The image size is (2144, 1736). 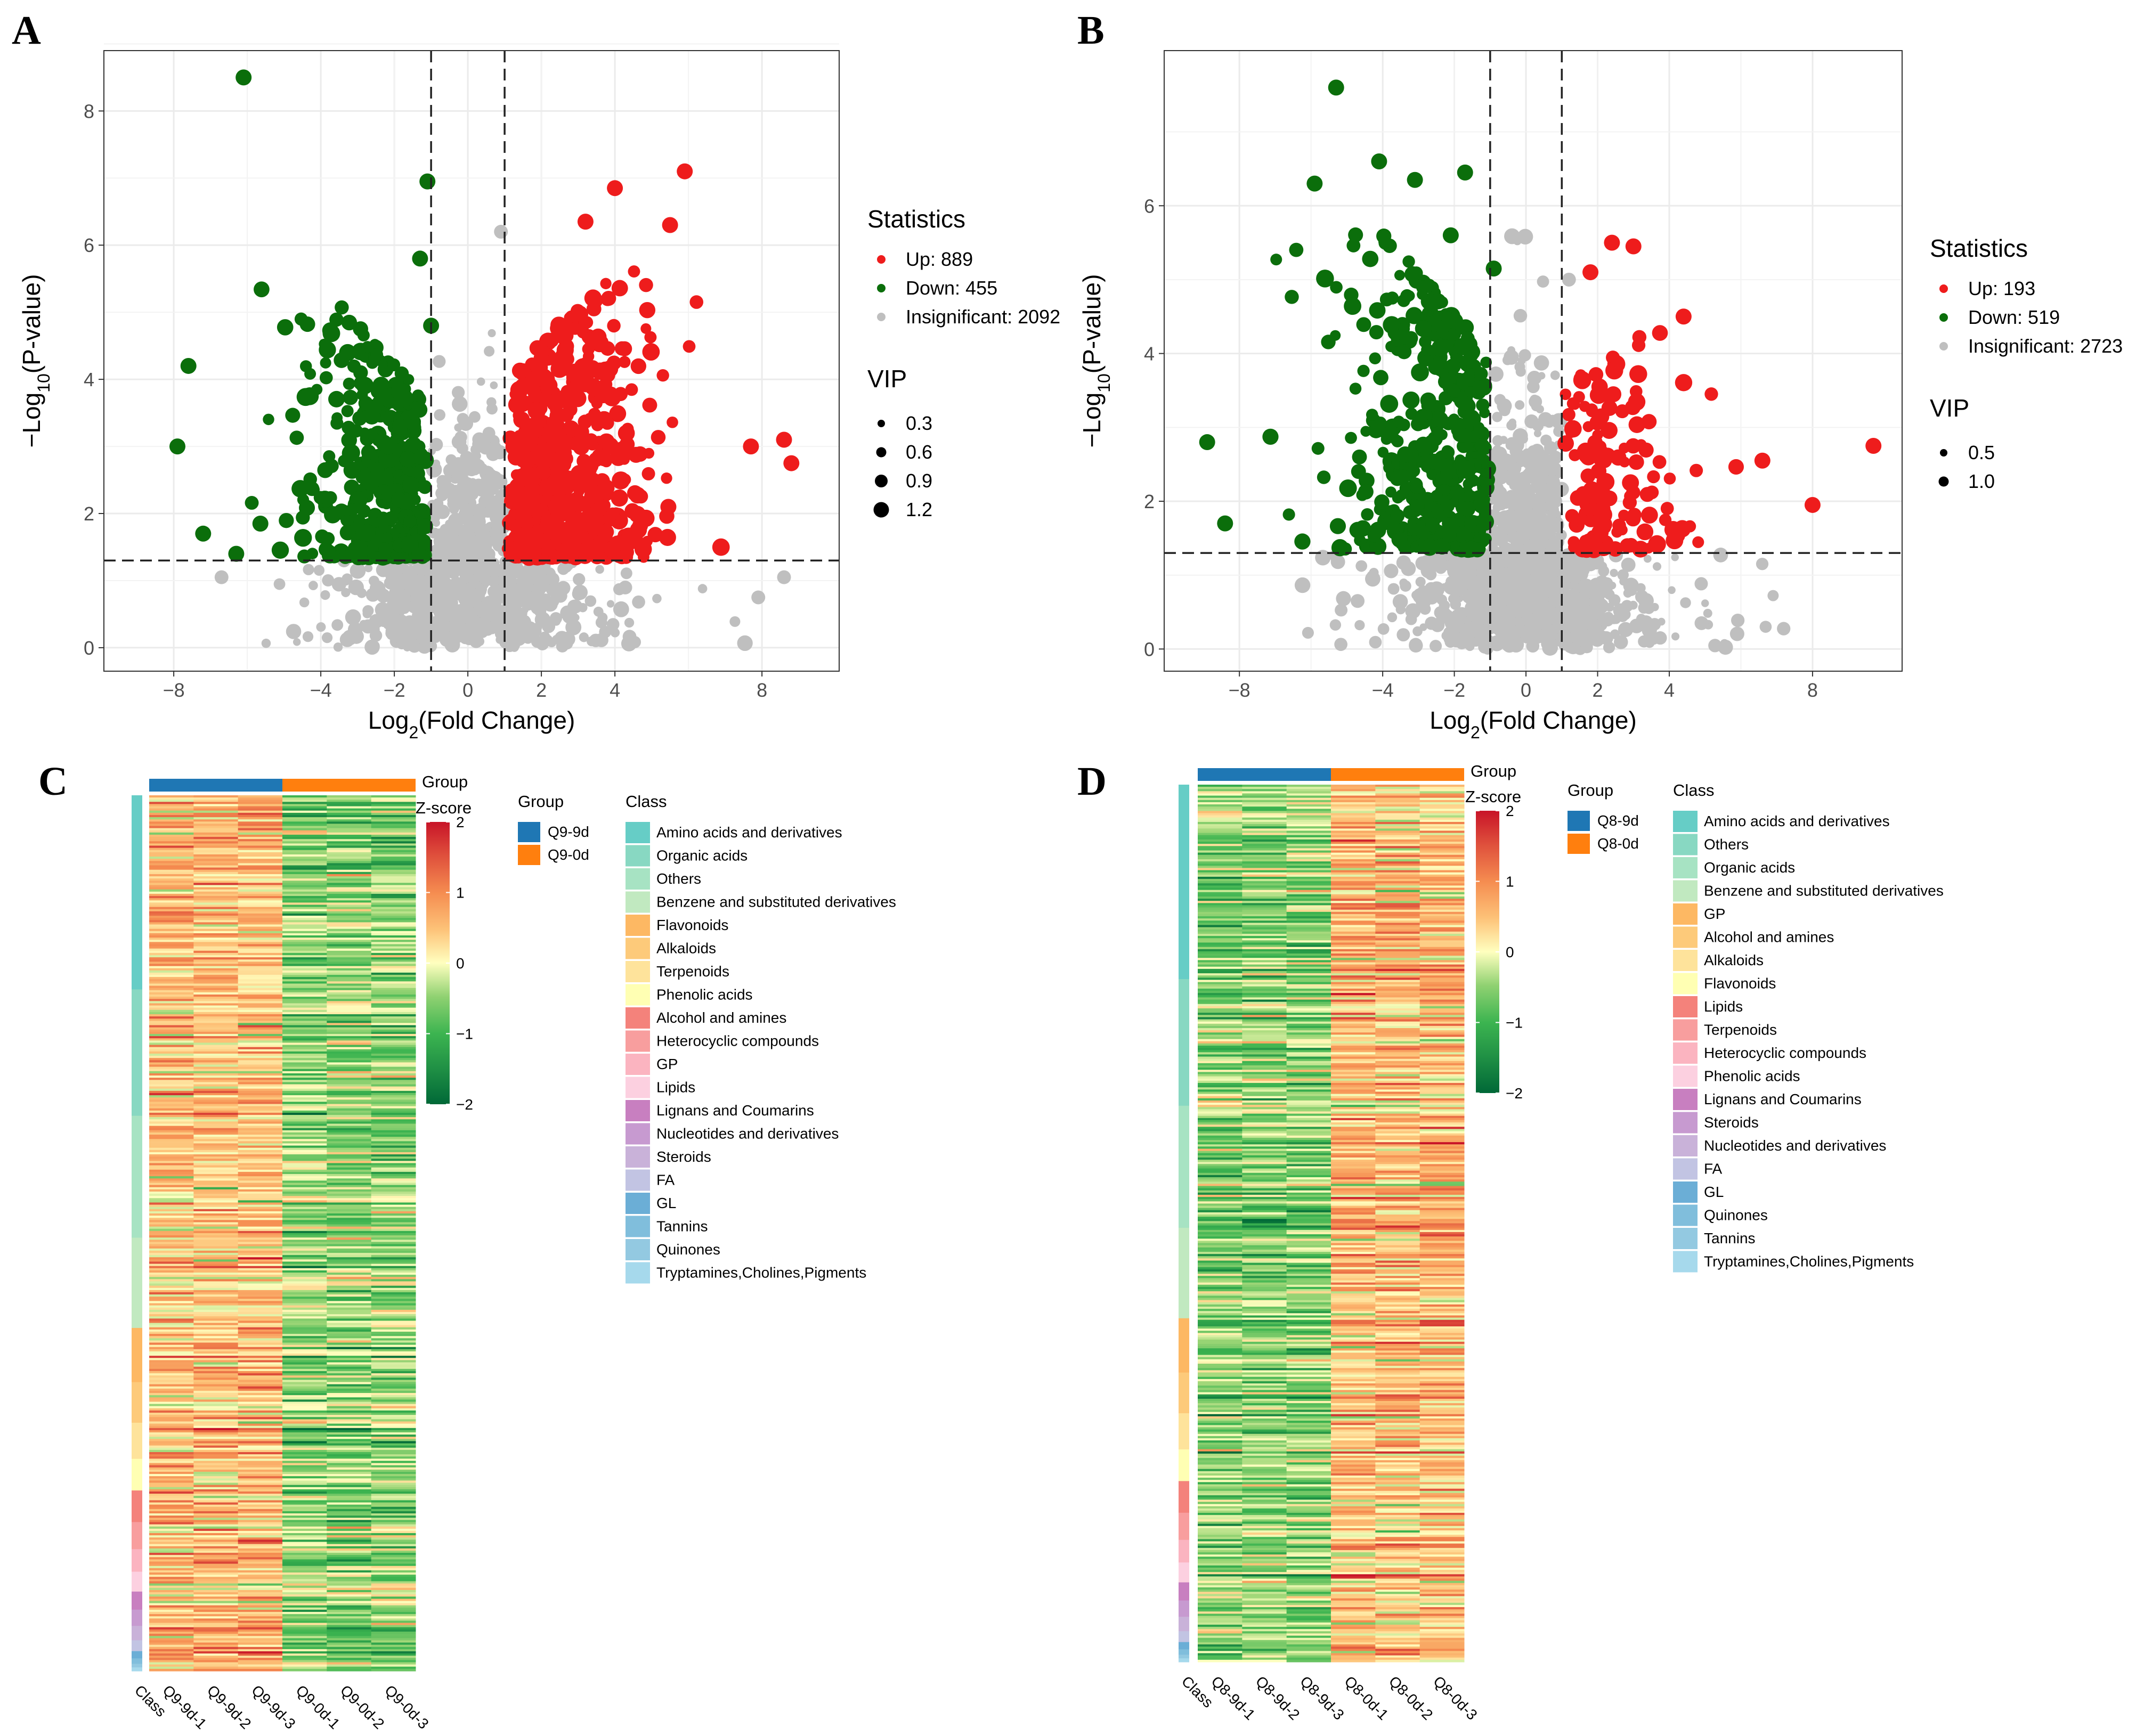 What do you see at coordinates (881, 317) in the screenshot?
I see `legend-swatch` at bounding box center [881, 317].